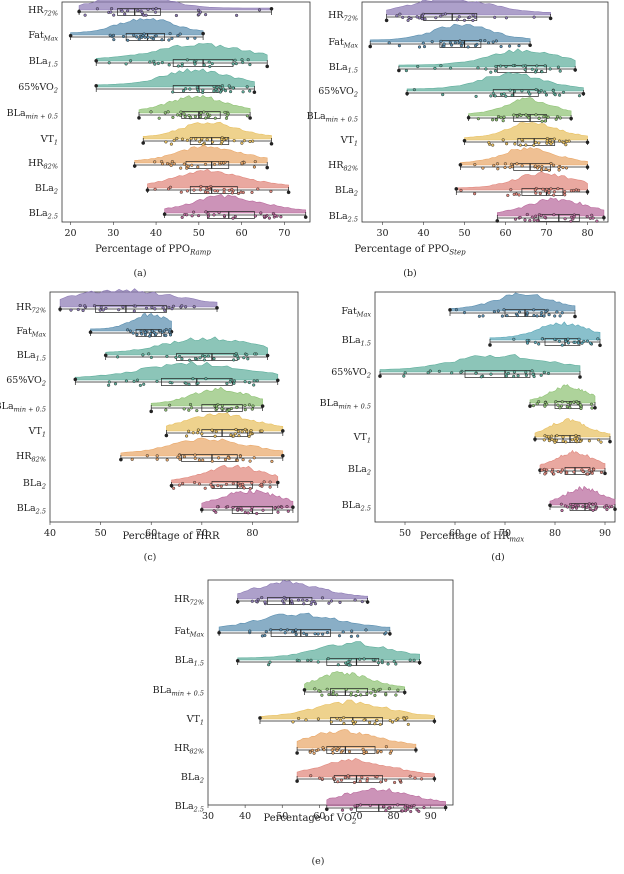  What do you see at coordinates (149, 56) in the screenshot?
I see `series-2: BLa1.5` at bounding box center [149, 56].